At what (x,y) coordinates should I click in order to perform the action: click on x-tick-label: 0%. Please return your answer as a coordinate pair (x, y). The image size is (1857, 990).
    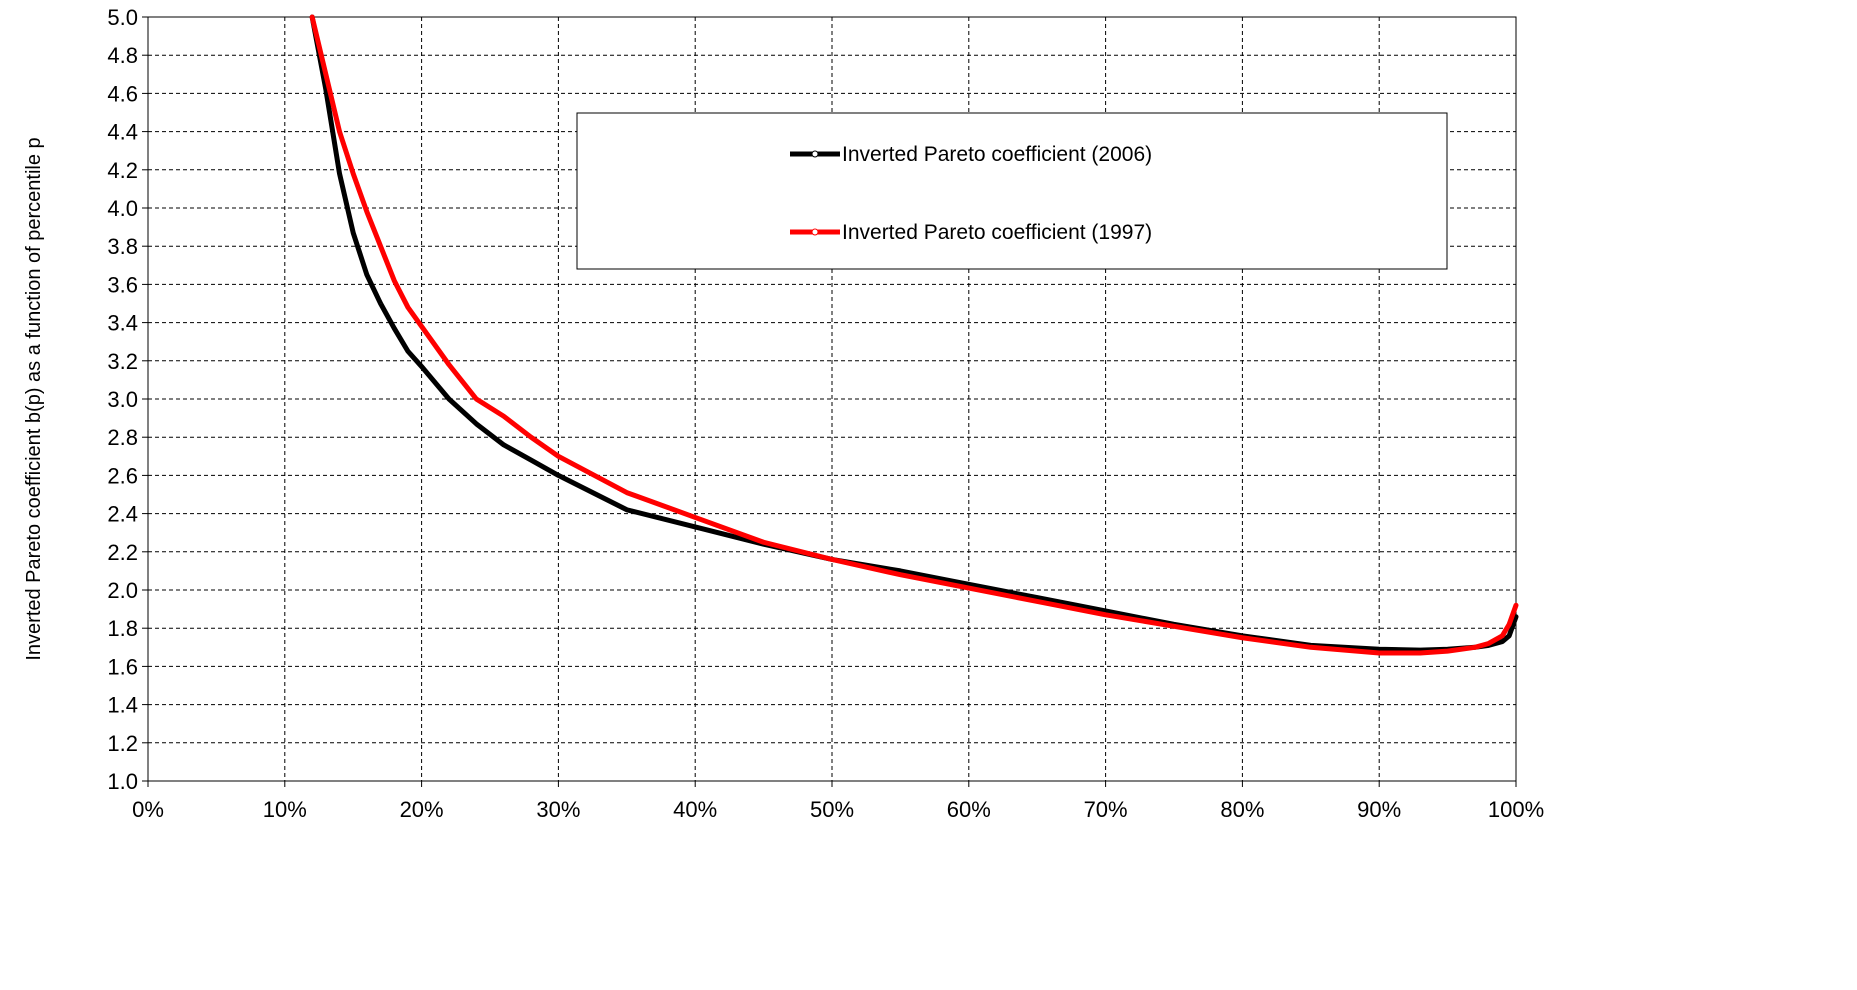
    Looking at the image, I should click on (148, 809).